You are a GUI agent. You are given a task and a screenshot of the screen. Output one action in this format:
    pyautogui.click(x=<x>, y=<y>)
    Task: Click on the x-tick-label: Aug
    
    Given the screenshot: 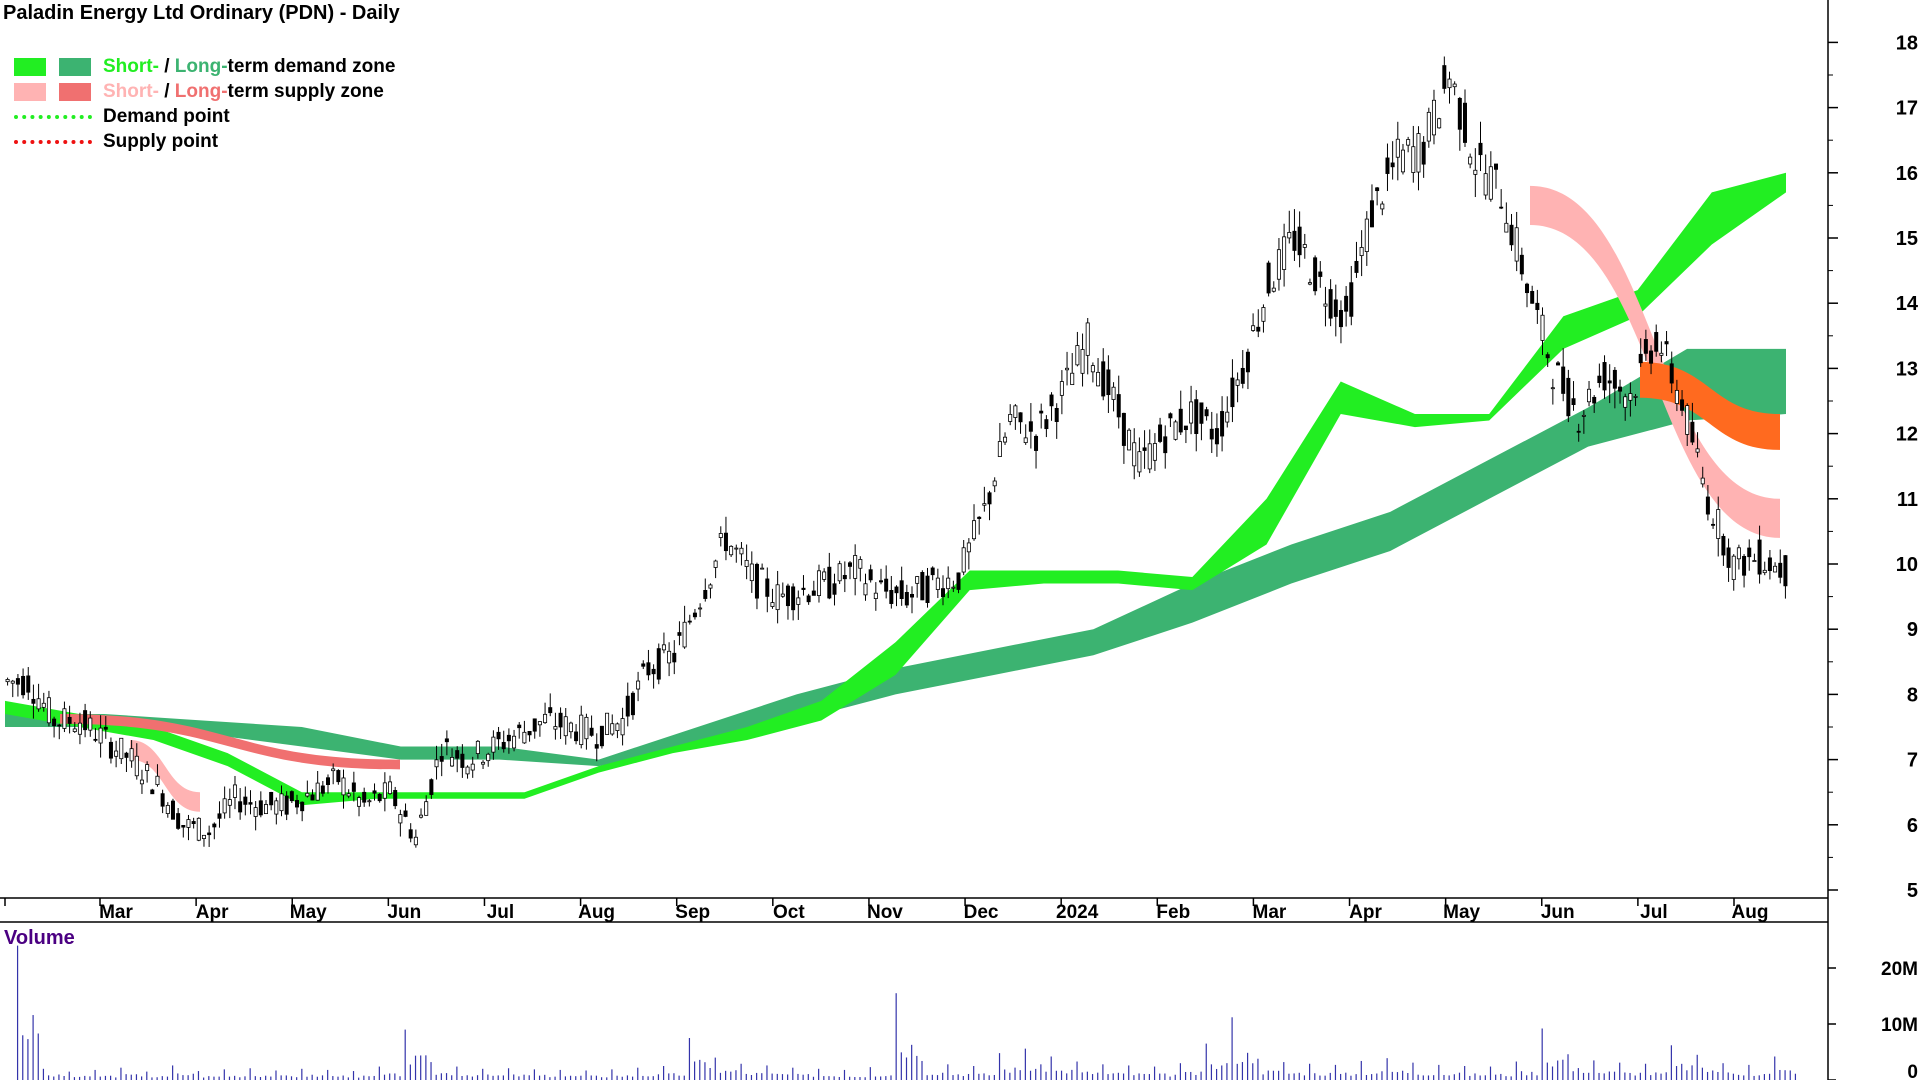 What is the action you would take?
    pyautogui.click(x=1750, y=912)
    